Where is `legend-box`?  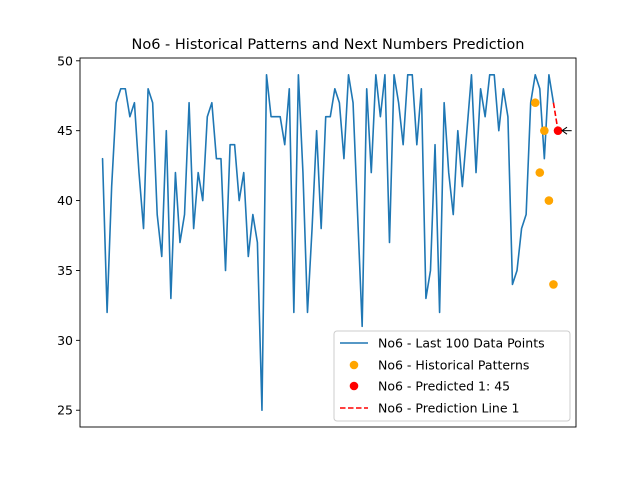 legend-box is located at coordinates (452, 376).